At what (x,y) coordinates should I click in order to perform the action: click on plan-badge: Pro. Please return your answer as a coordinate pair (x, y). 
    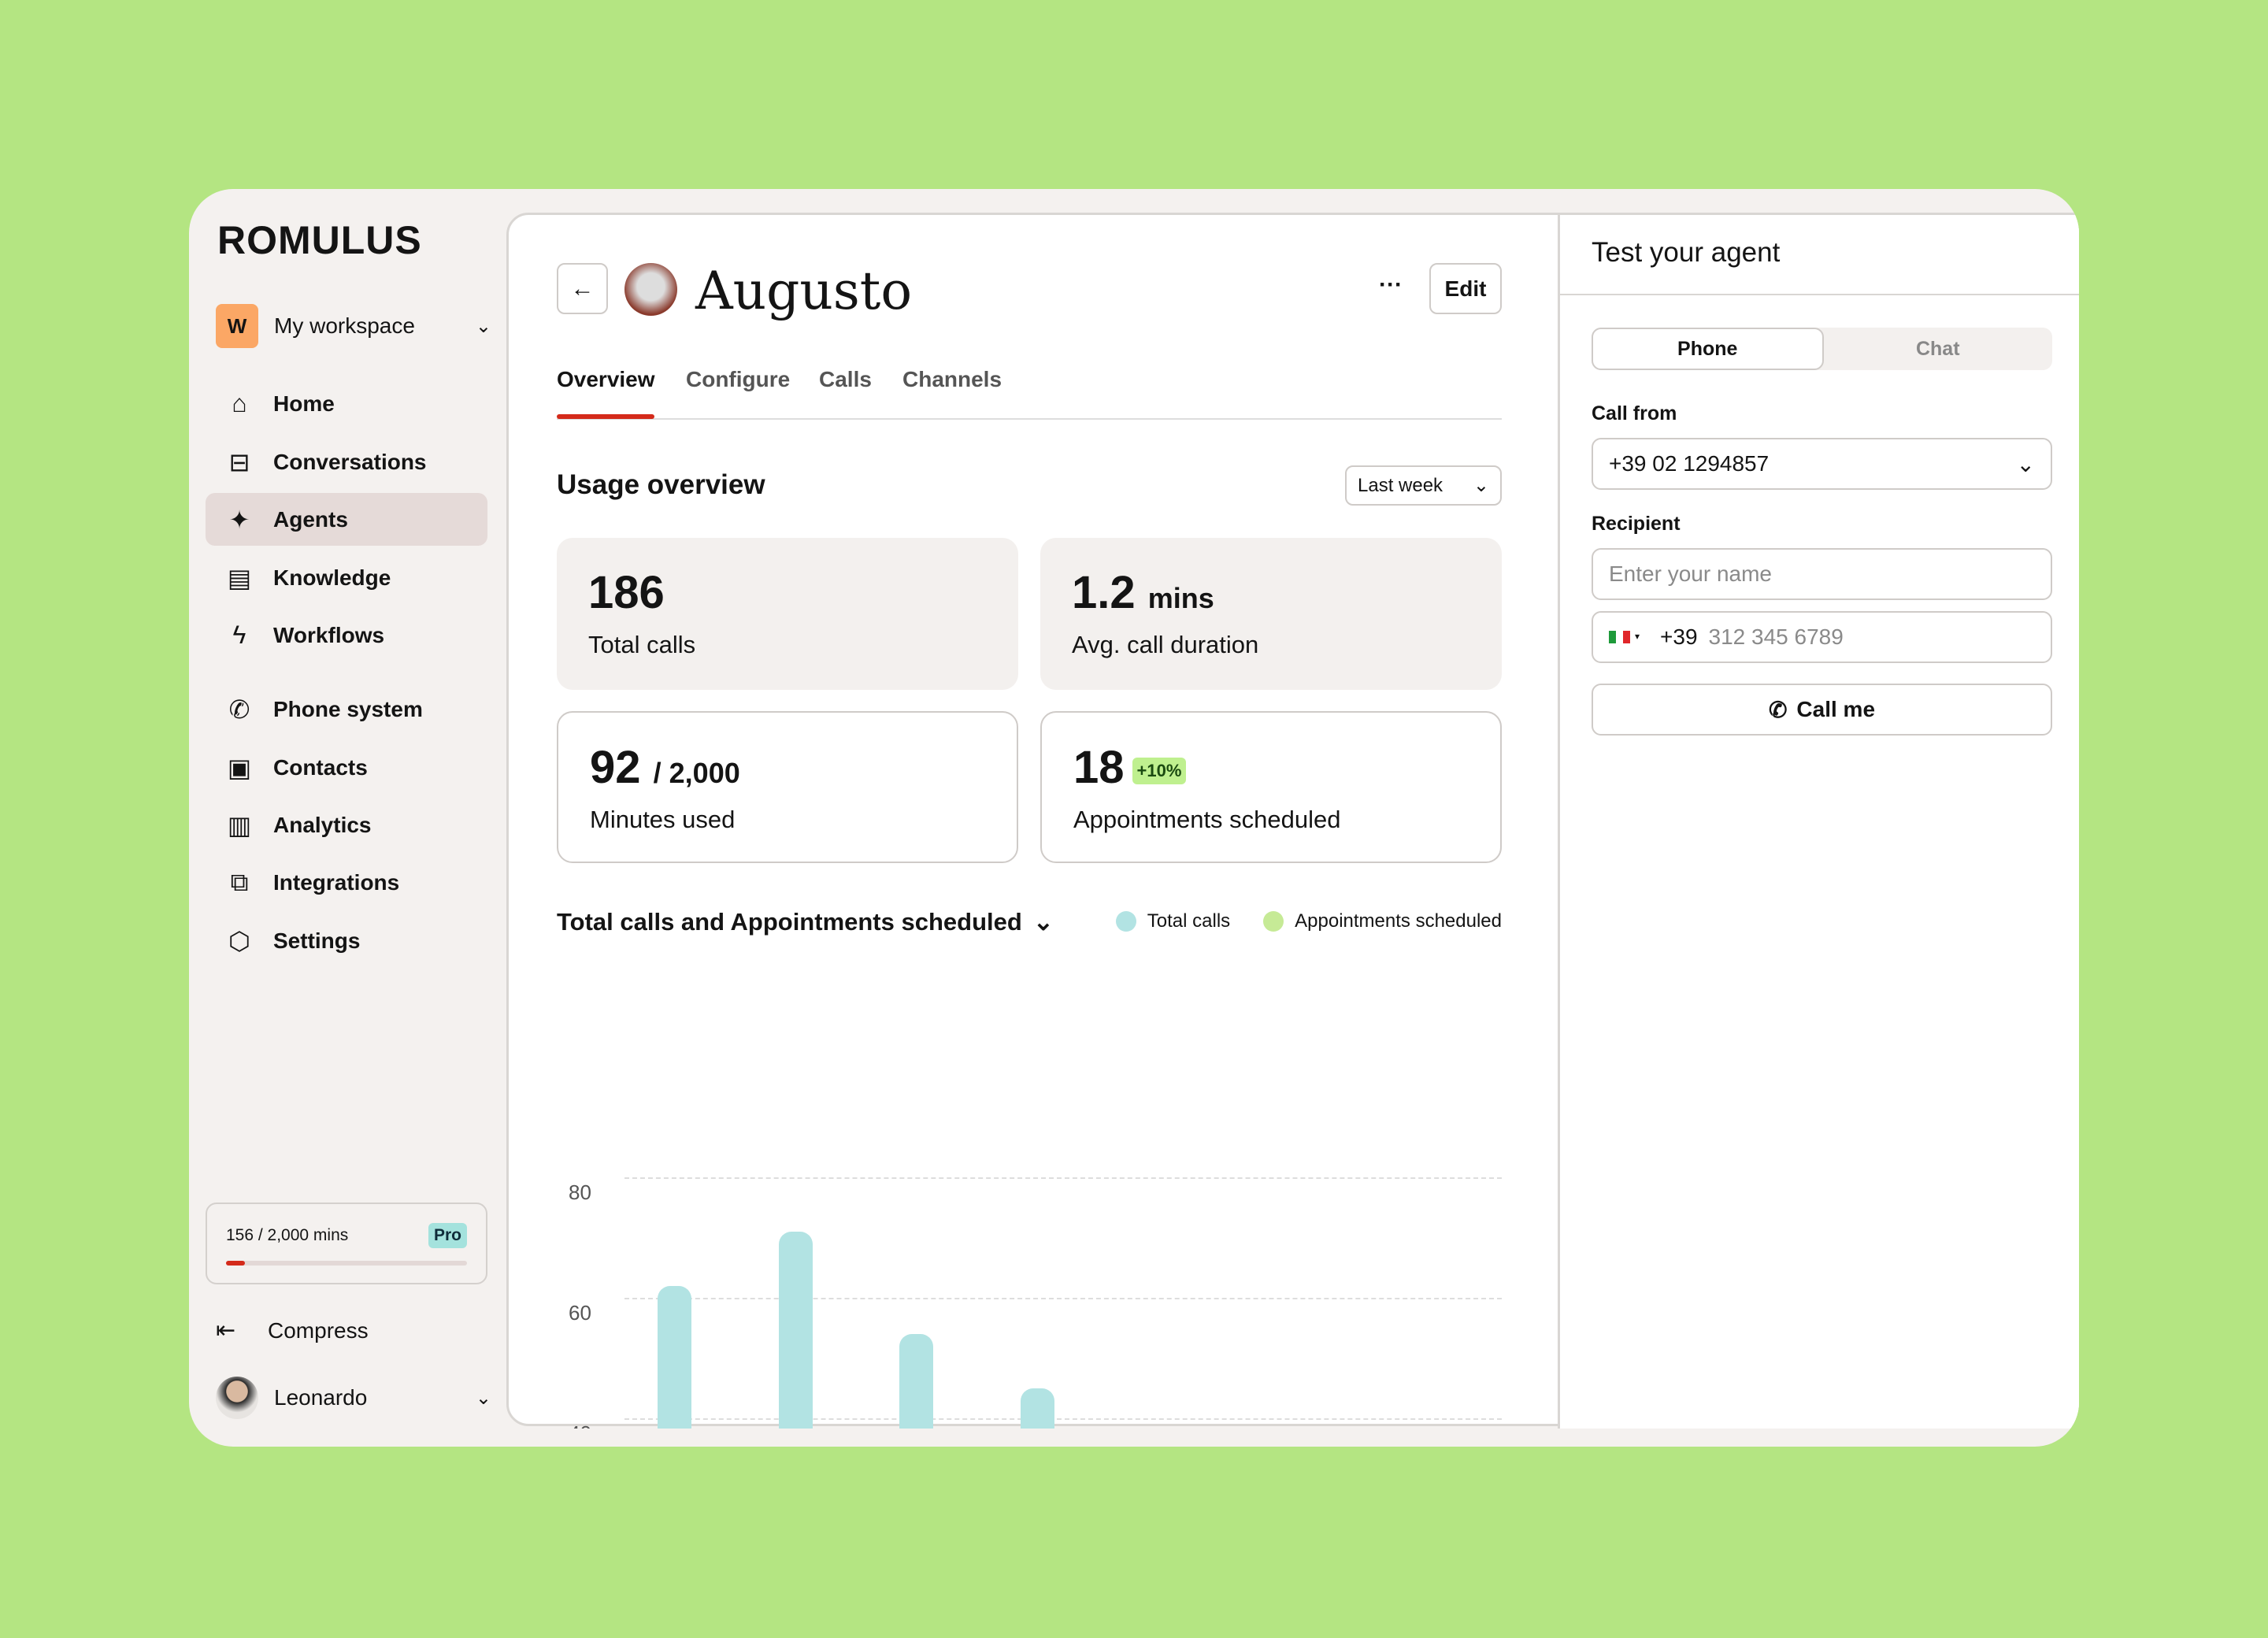
    Looking at the image, I should click on (447, 1235).